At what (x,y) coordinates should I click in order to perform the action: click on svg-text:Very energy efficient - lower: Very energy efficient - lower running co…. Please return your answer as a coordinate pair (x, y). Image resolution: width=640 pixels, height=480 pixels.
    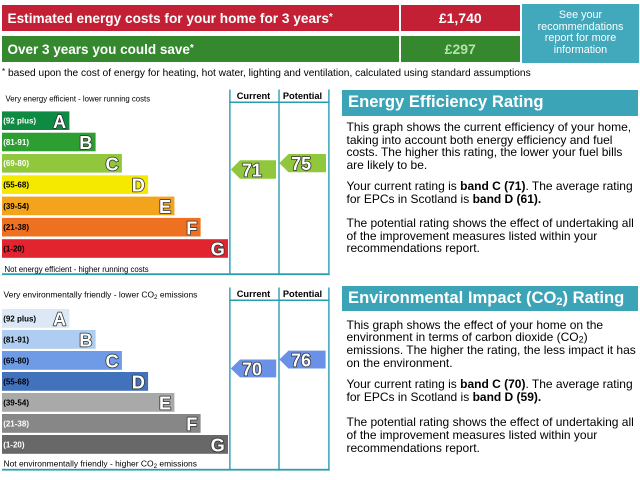
    Looking at the image, I should click on (78, 98).